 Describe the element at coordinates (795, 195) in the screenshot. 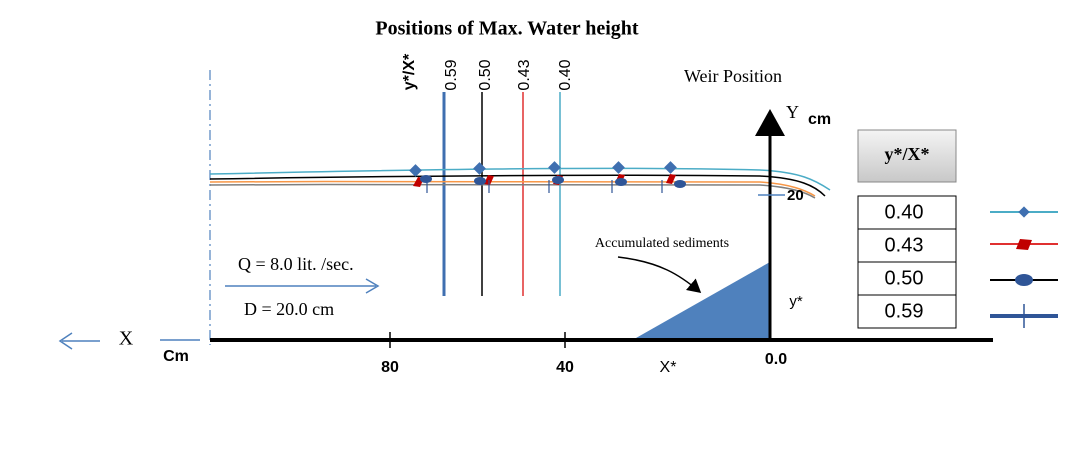

I see `y-tick-label: 20` at that location.